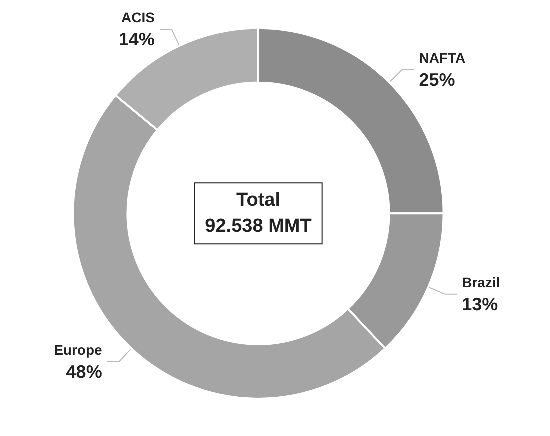 The width and height of the screenshot is (550, 436). What do you see at coordinates (84, 372) in the screenshot?
I see `data-label: 48%` at bounding box center [84, 372].